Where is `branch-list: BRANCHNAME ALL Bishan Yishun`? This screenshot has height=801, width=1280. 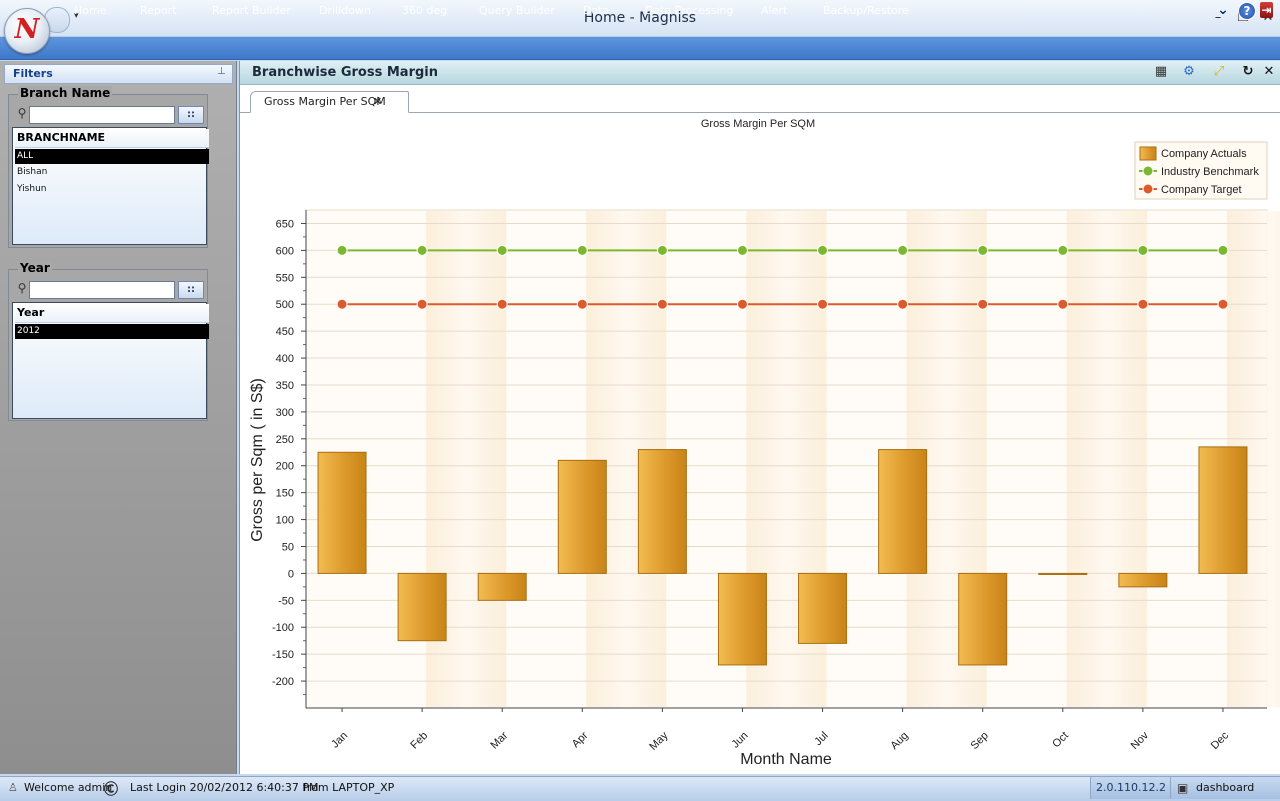 branch-list: BRANCHNAME ALL Bishan Yishun is located at coordinates (110, 186).